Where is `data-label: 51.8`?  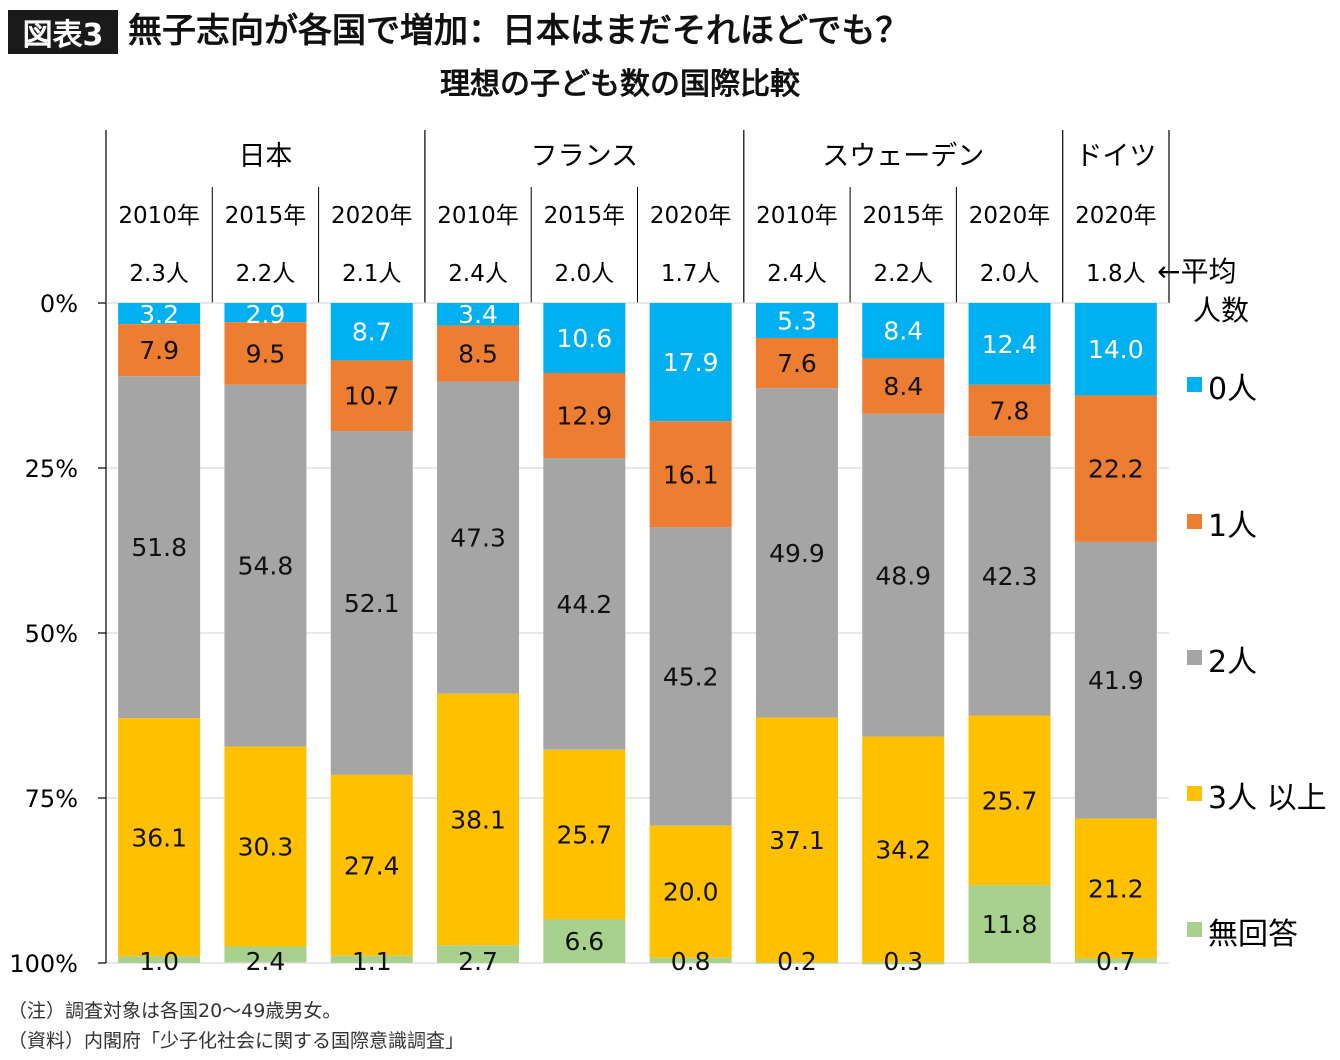 data-label: 51.8 is located at coordinates (159, 547).